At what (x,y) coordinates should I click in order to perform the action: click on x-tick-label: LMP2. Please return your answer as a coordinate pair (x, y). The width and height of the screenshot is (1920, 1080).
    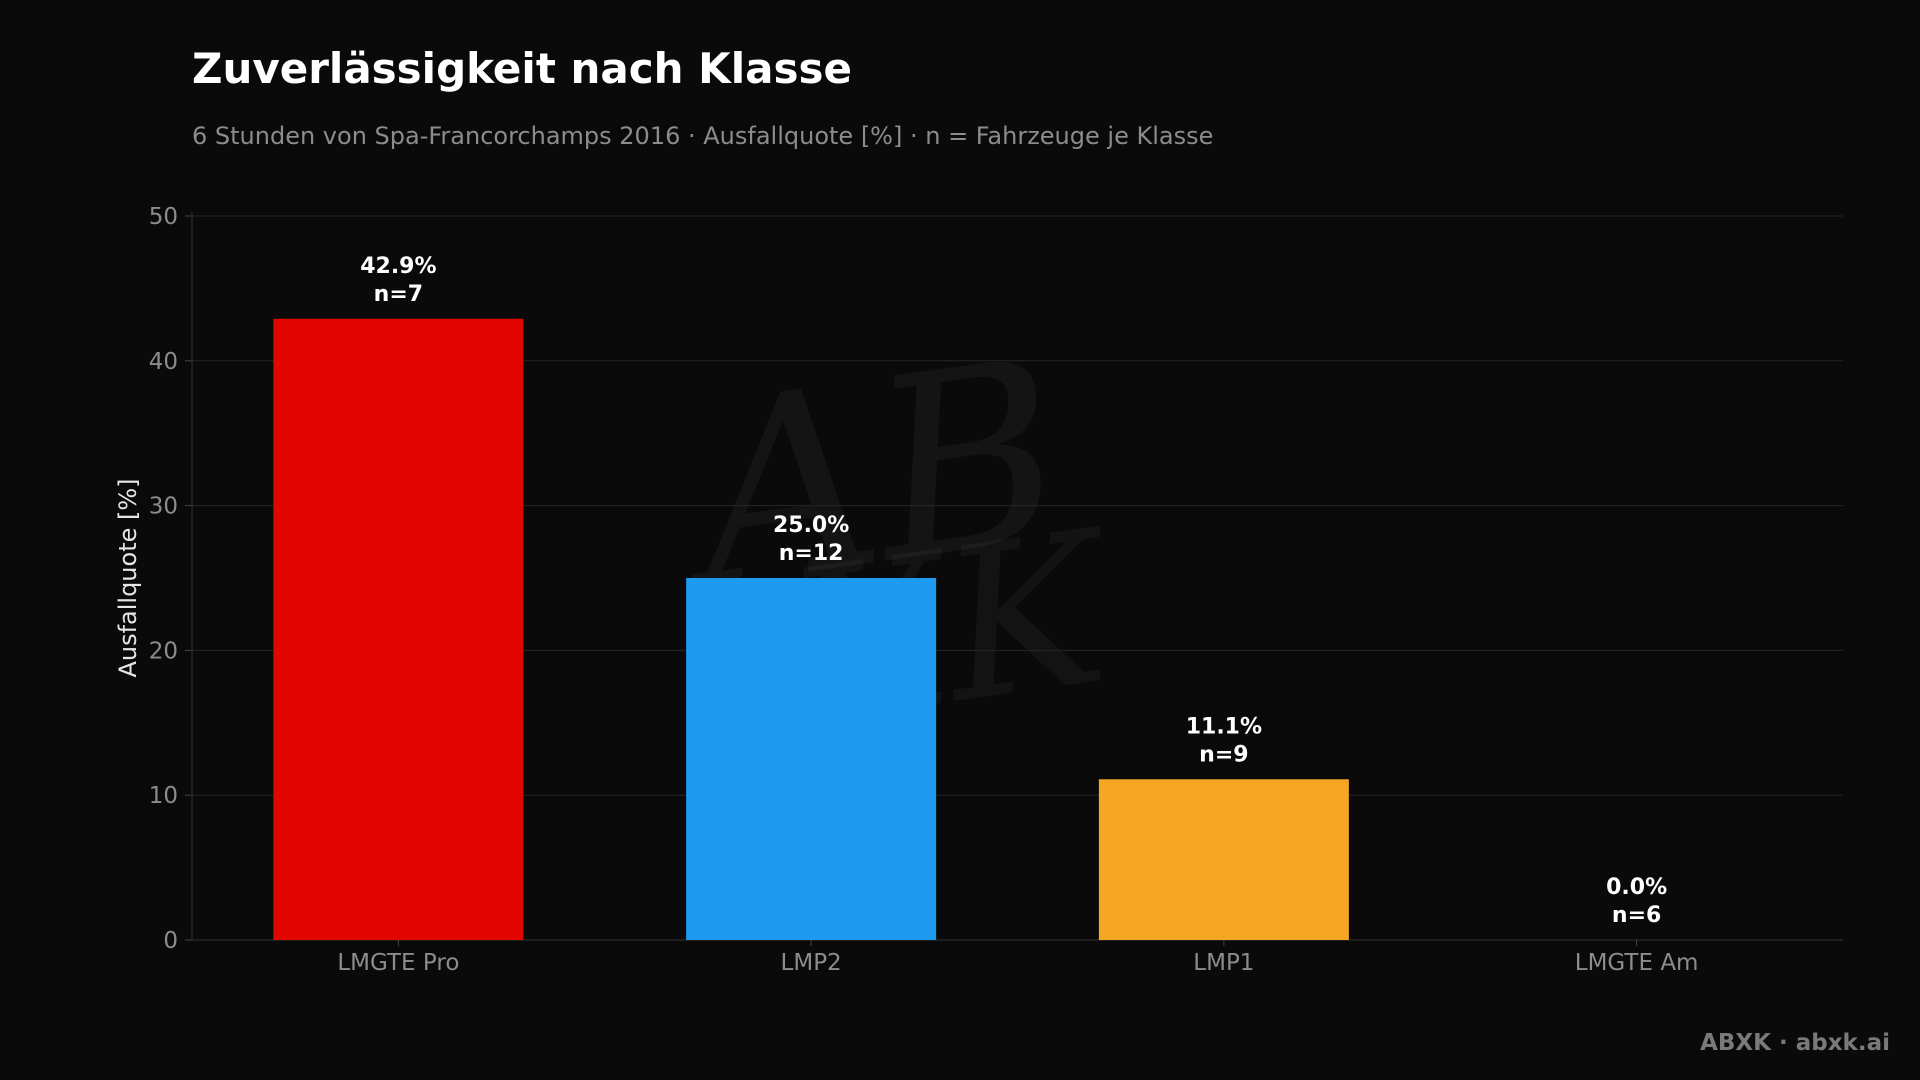
    Looking at the image, I should click on (811, 963).